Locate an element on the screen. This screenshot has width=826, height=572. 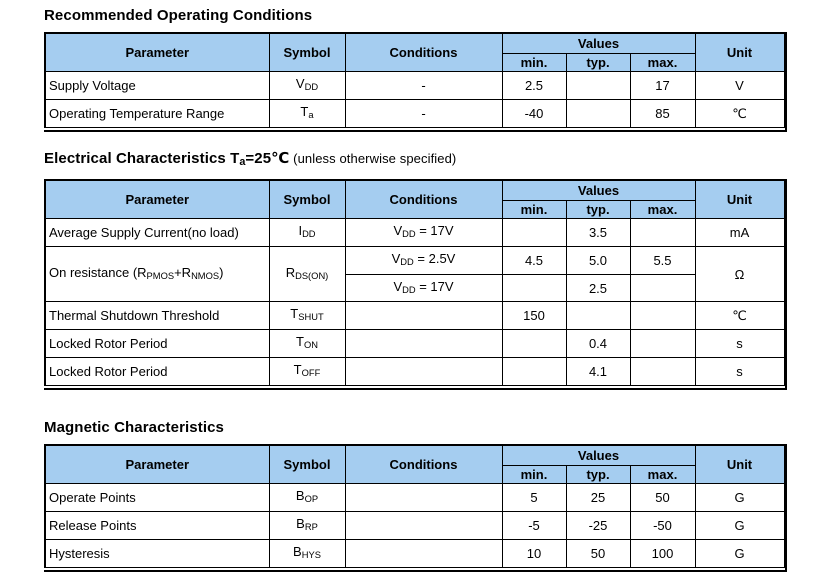
subscript-text: PMOS is located at coordinates (160, 275).